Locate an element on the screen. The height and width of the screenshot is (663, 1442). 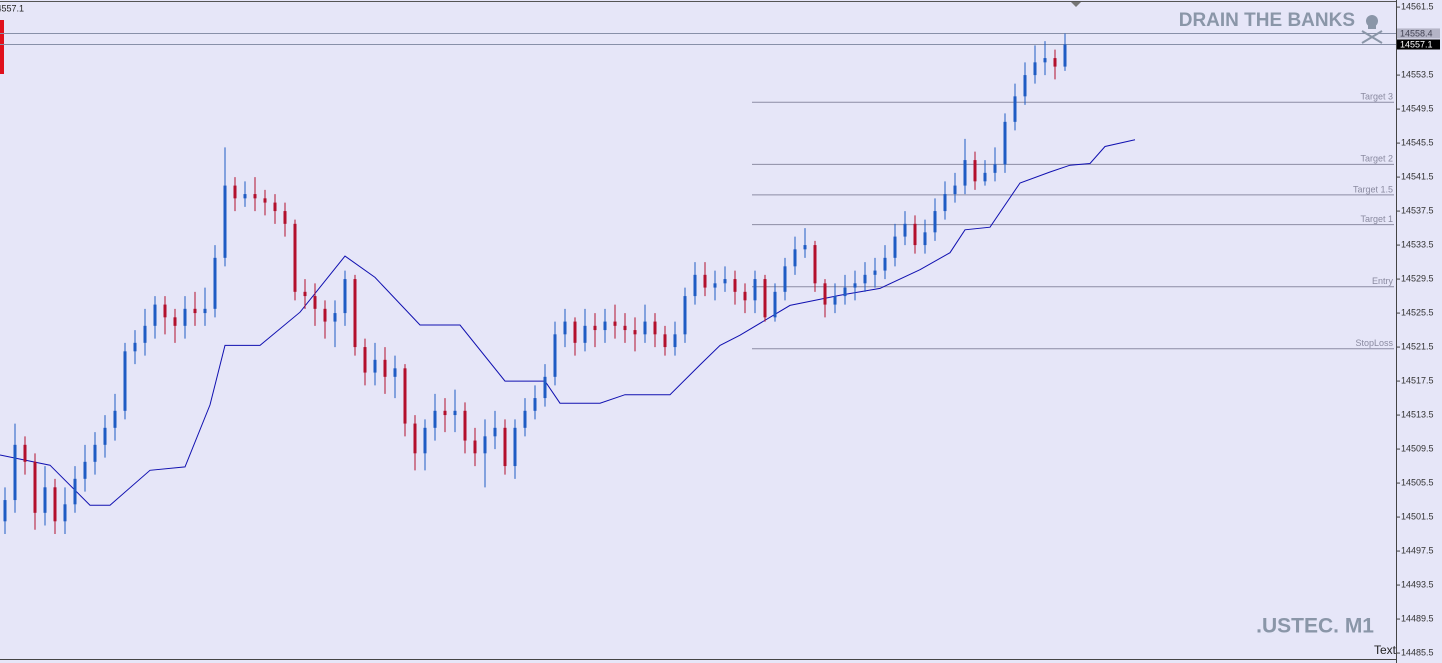
y-tick-label: 14501.5 is located at coordinates (1417, 516).